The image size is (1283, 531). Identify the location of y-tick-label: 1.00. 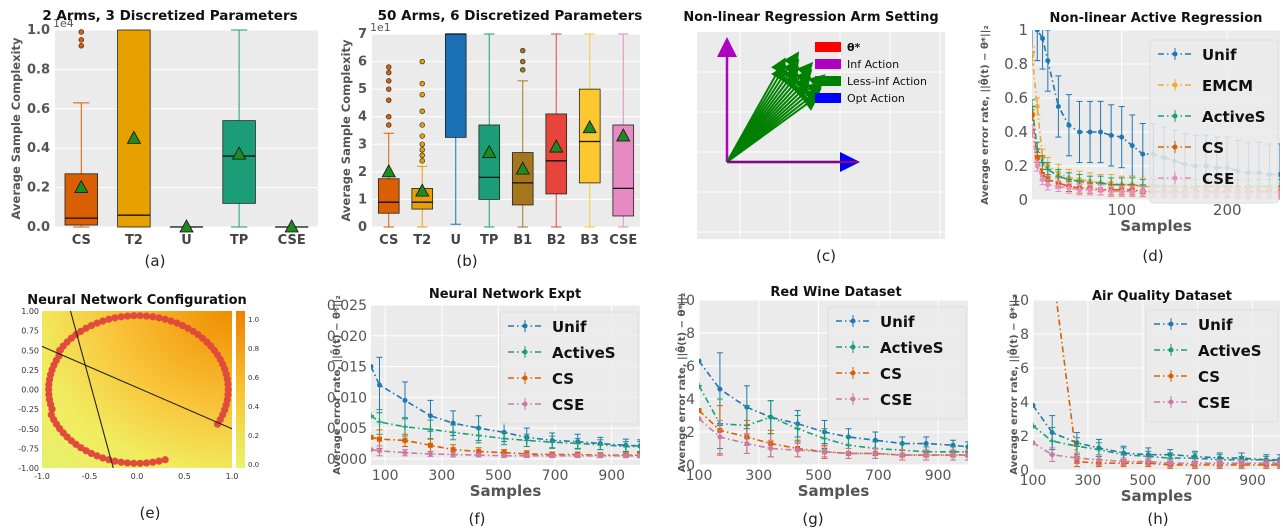
(30, 311).